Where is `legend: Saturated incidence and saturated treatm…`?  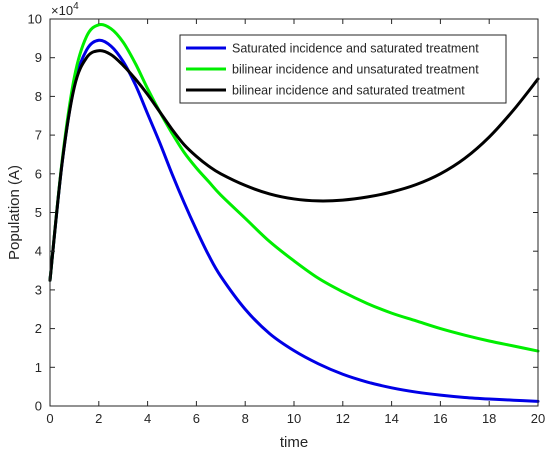
legend: Saturated incidence and saturated treatm… is located at coordinates (343, 69).